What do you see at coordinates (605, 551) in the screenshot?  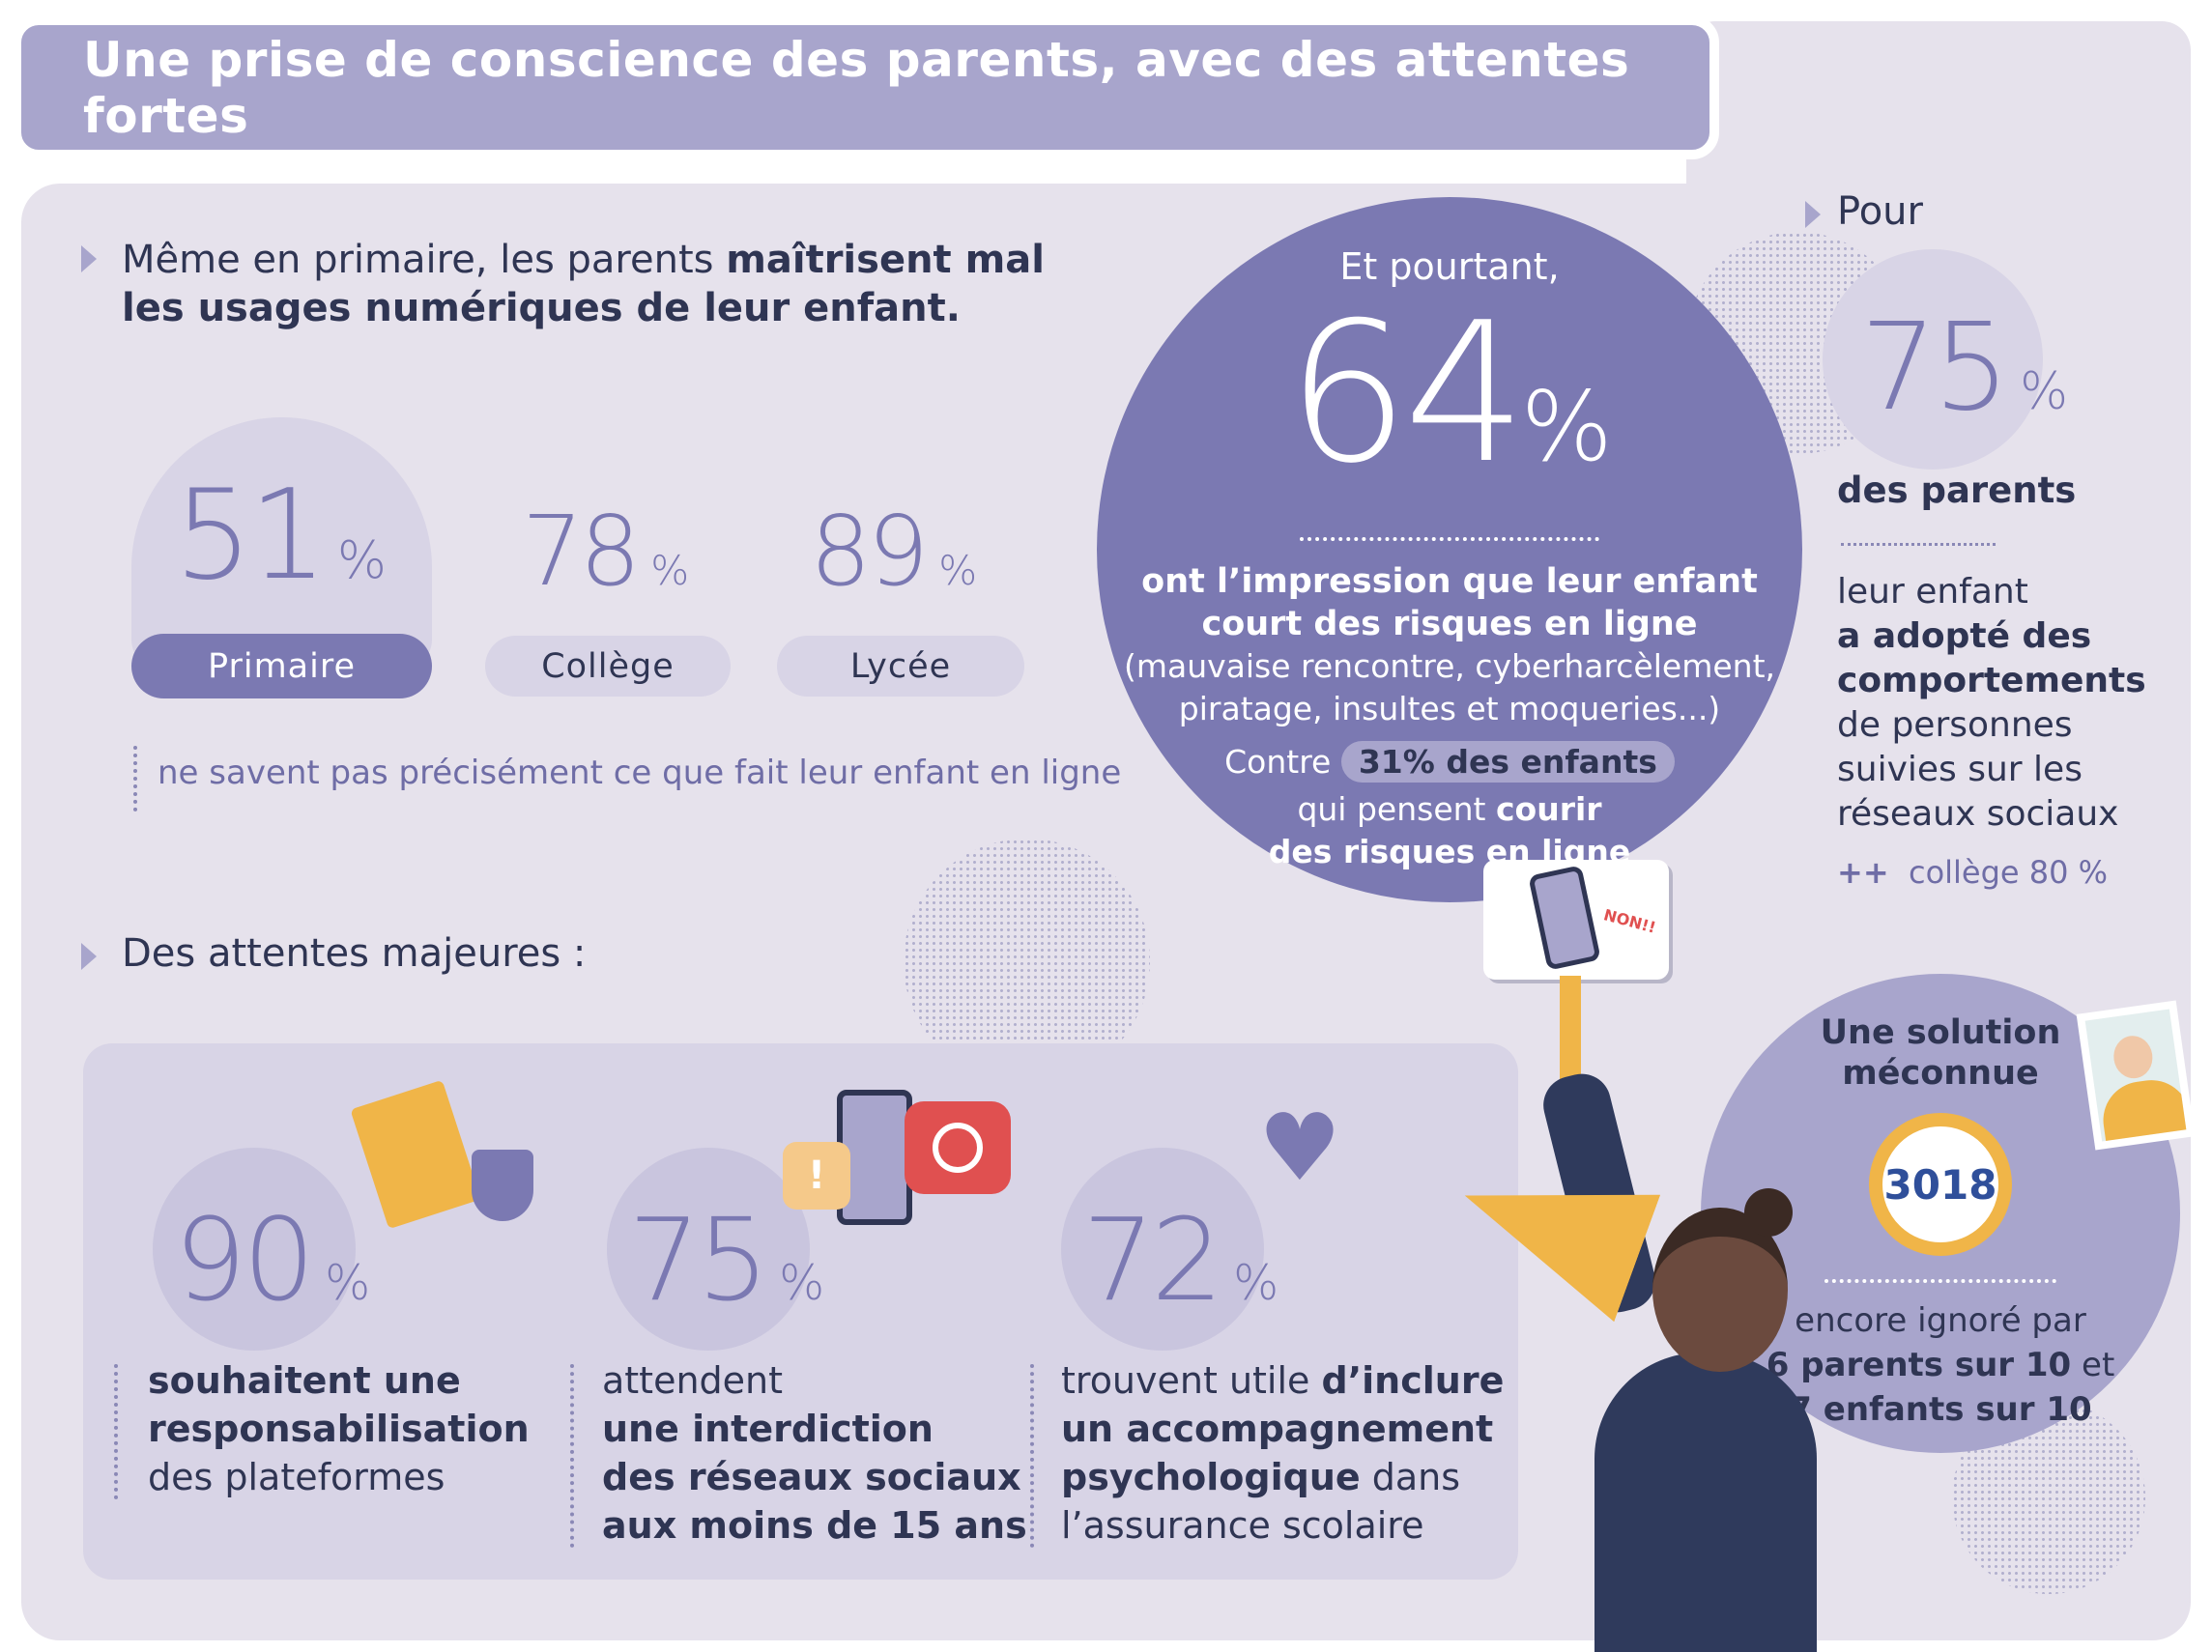 I see `stat-college-value: 78%` at bounding box center [605, 551].